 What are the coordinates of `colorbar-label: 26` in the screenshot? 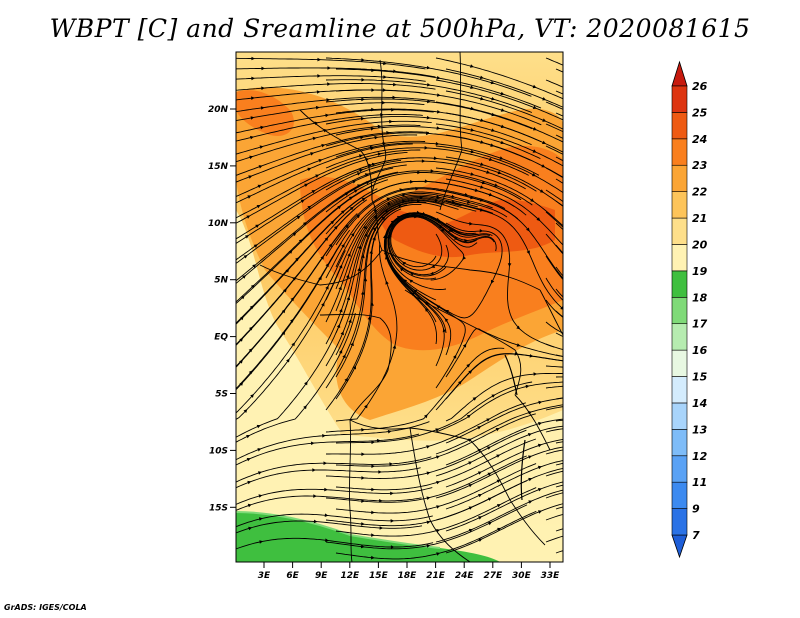 It's located at (700, 86).